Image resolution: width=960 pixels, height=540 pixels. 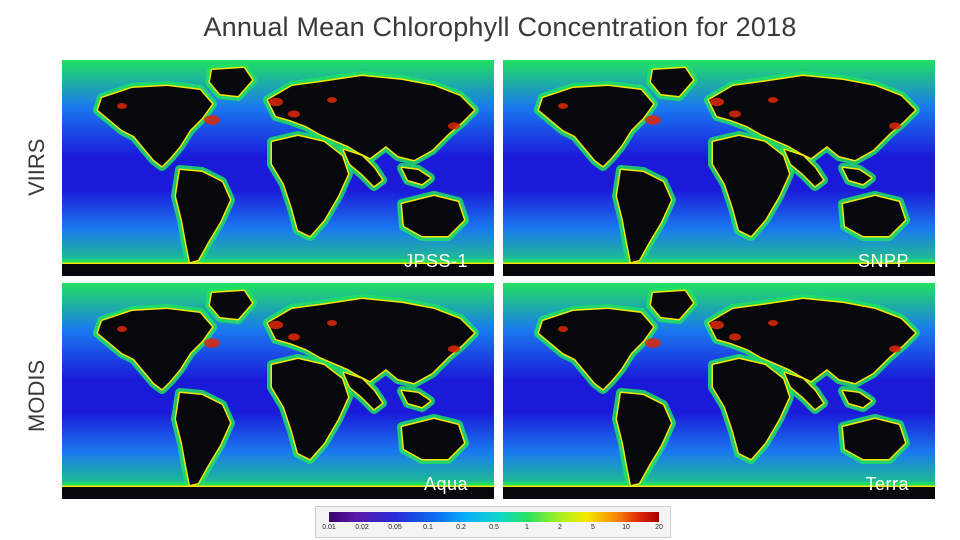 What do you see at coordinates (329, 527) in the screenshot?
I see `colorbar-tick-label: 0.01` at bounding box center [329, 527].